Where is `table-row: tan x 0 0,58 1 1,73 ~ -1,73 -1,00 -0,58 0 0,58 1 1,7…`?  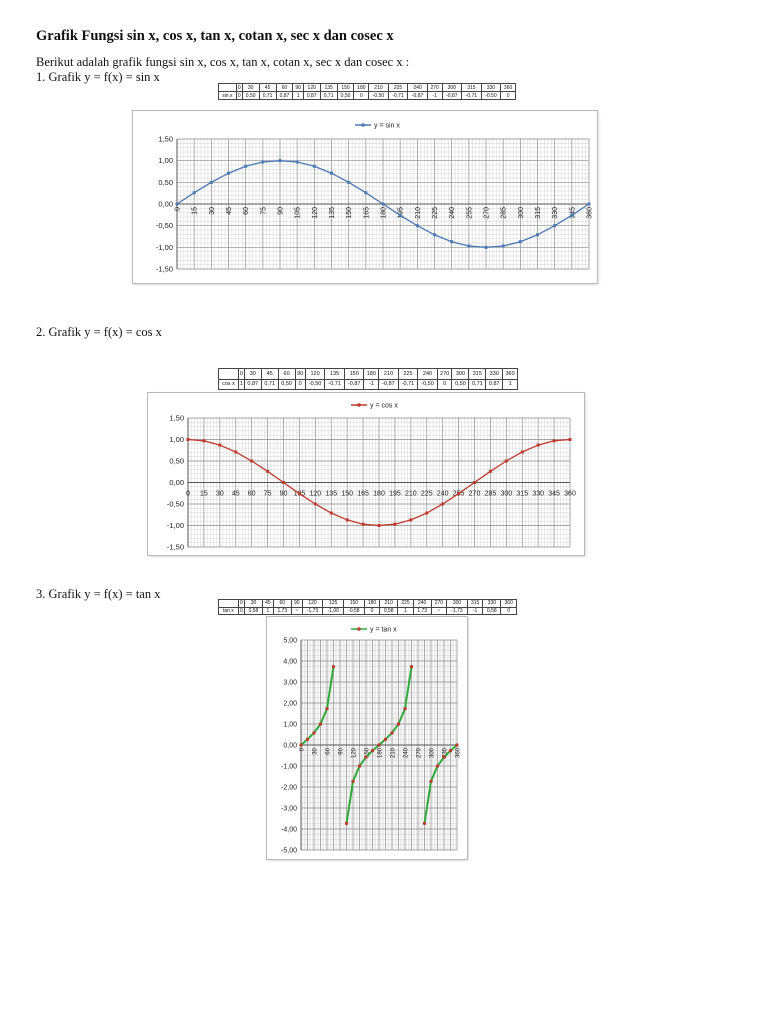
table-row: tan x 0 0,58 1 1,73 ~ -1,73 -1,00 -0,58 0 0,58 1 1,7… is located at coordinates (367, 610).